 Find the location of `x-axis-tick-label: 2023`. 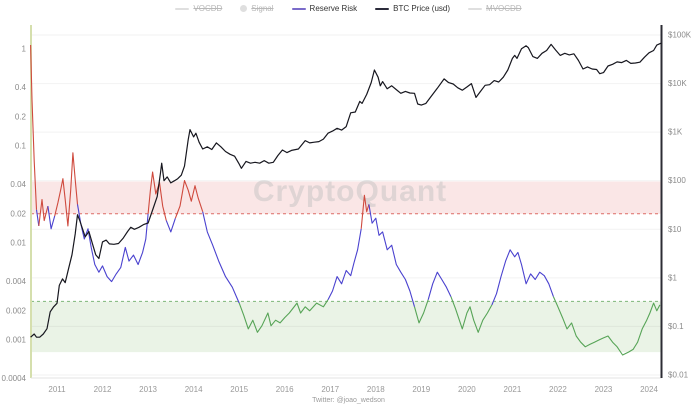

x-axis-tick-label: 2023 is located at coordinates (604, 389).